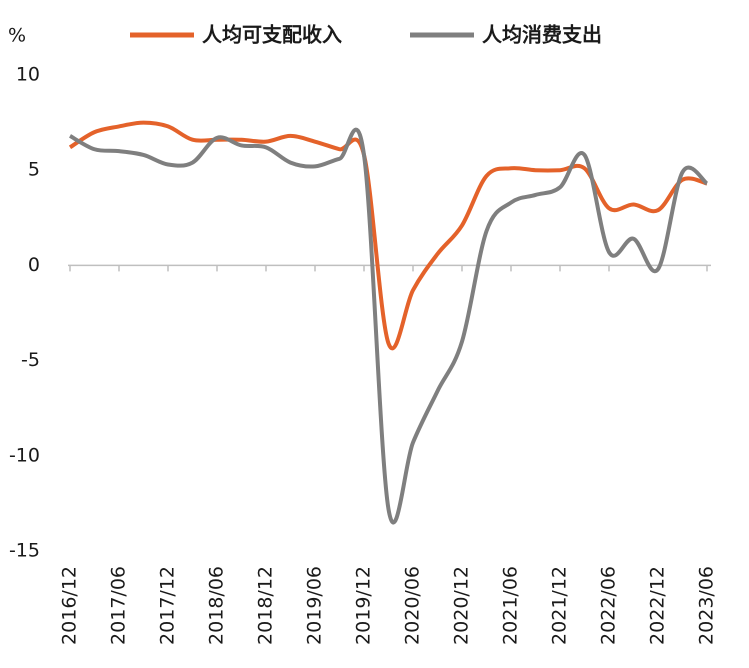 The image size is (749, 668). Describe the element at coordinates (511, 605) in the screenshot. I see `x-tick-label: 2021/06` at that location.